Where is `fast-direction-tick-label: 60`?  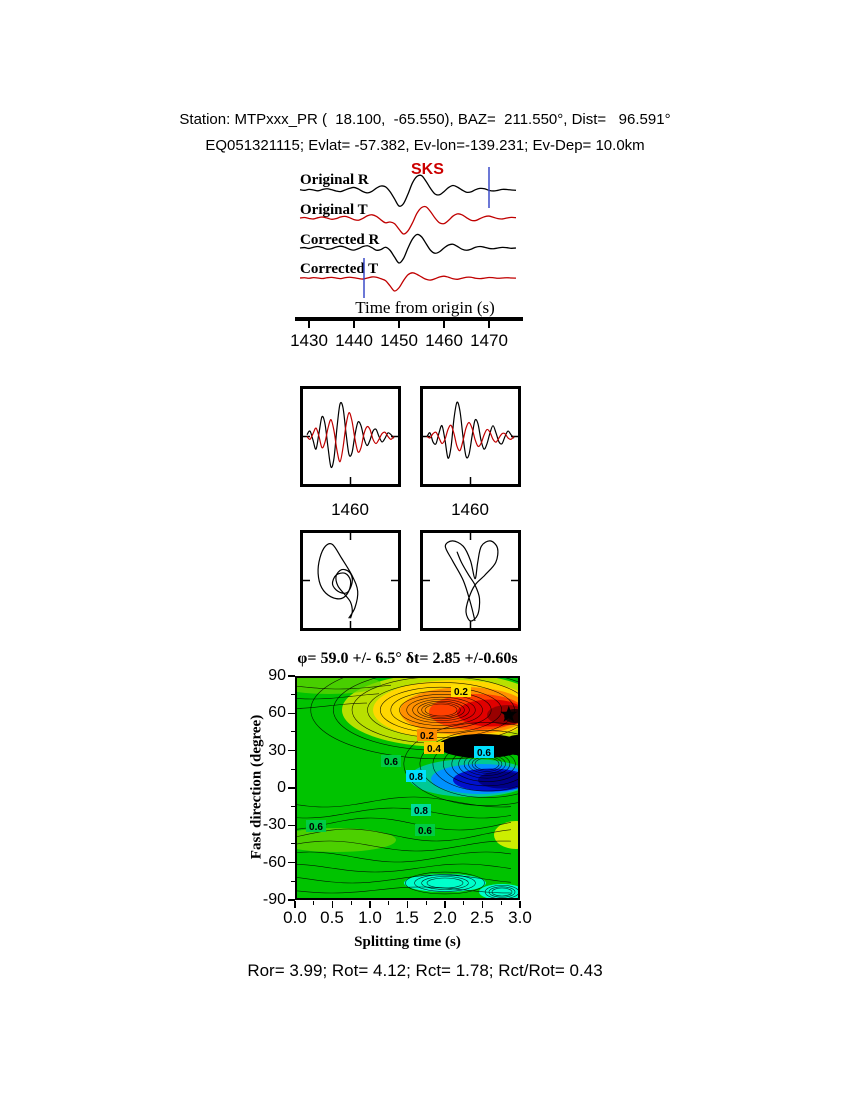 fast-direction-tick-label: 60 is located at coordinates (277, 712).